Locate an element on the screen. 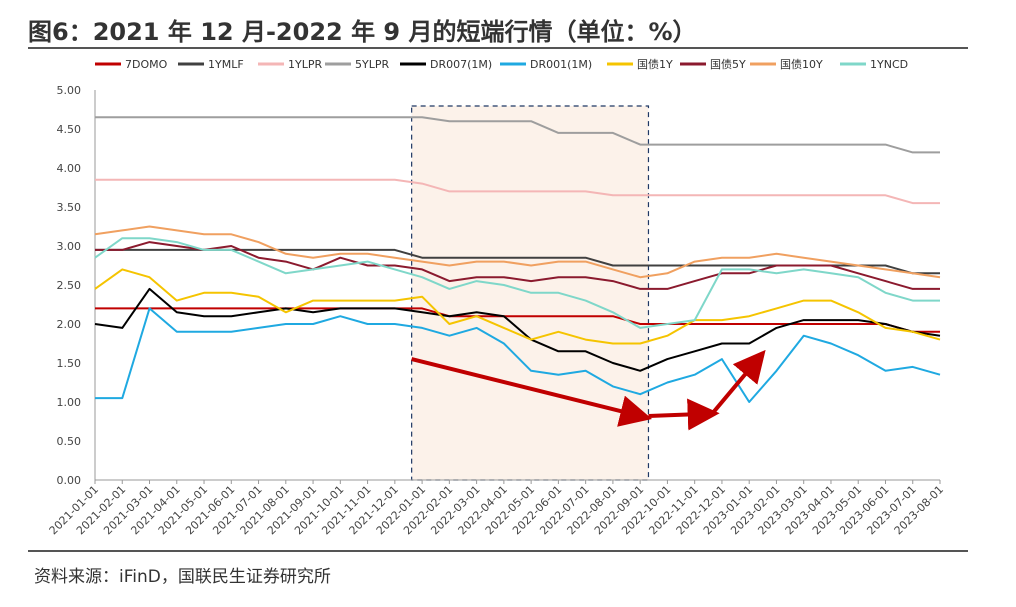 The width and height of the screenshot is (1016, 607). y-tick-label: 2.00 is located at coordinates (69, 324).